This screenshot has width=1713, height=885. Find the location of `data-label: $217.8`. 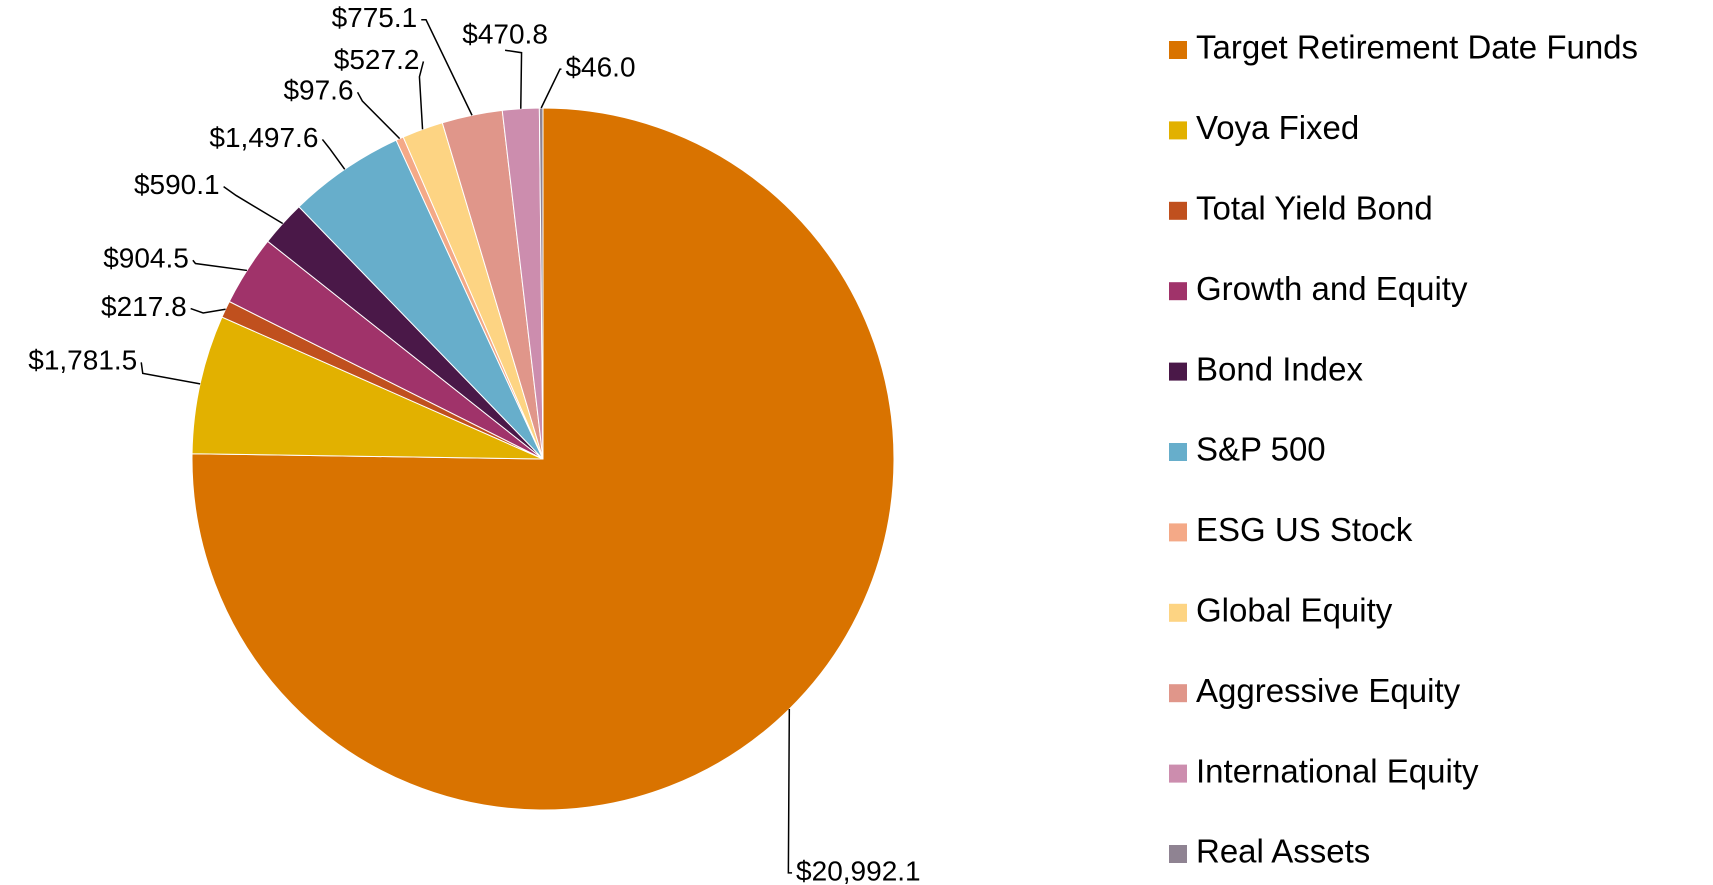

data-label: $217.8 is located at coordinates (144, 306).